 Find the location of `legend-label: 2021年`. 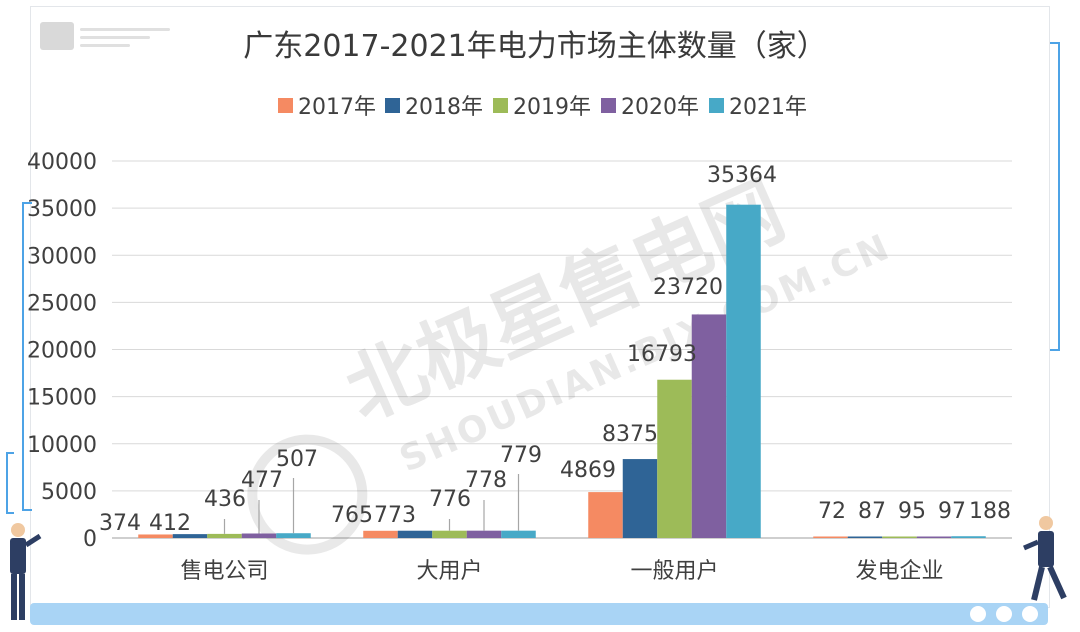

legend-label: 2021年 is located at coordinates (768, 107).